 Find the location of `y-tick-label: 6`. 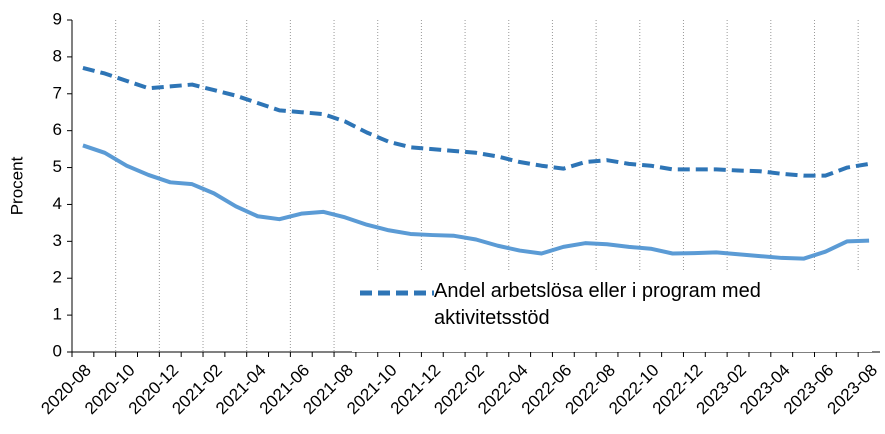

y-tick-label: 6 is located at coordinates (57, 129).